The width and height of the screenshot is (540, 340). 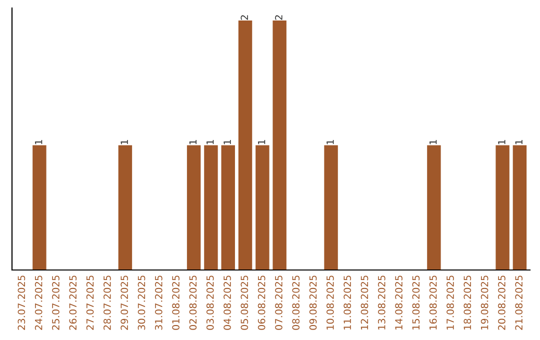 What do you see at coordinates (484, 303) in the screenshot?
I see `x-tick-label: 19.08.2025` at bounding box center [484, 303].